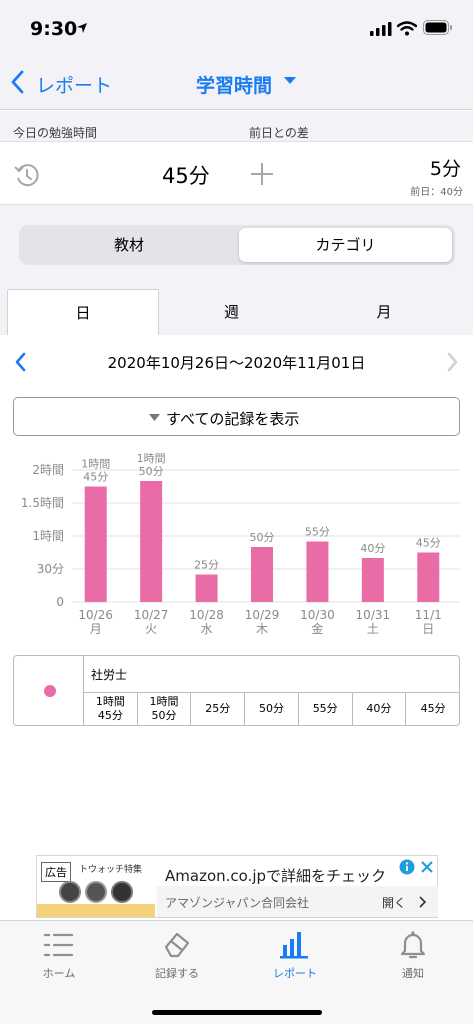 Image resolution: width=473 pixels, height=1024 pixels. I want to click on time-cell: 55分, so click(326, 709).